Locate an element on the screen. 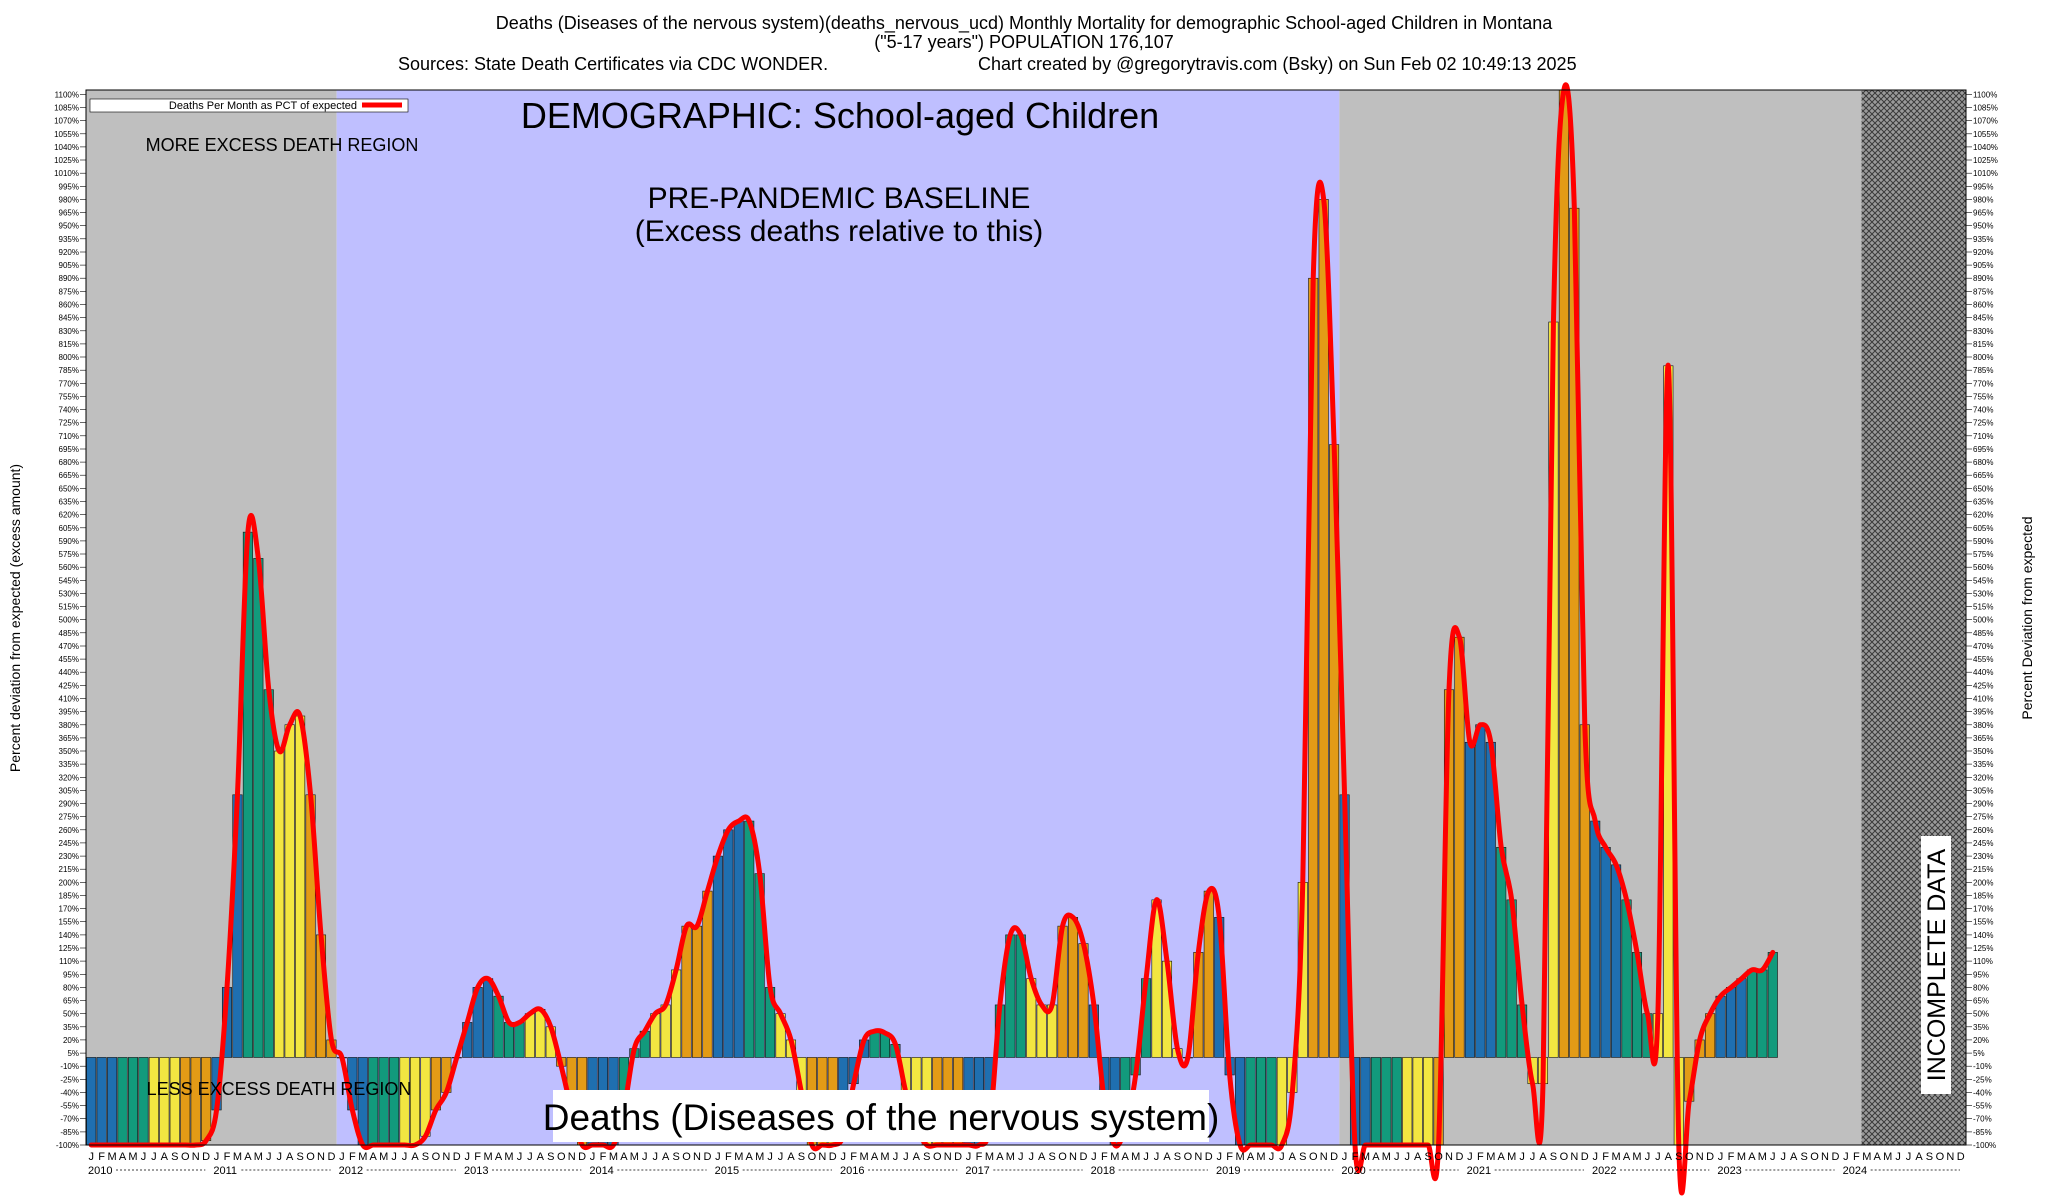 Image resolution: width=2048 pixels, height=1200 pixels. y-tick-label-right: 560% is located at coordinates (1983, 567).